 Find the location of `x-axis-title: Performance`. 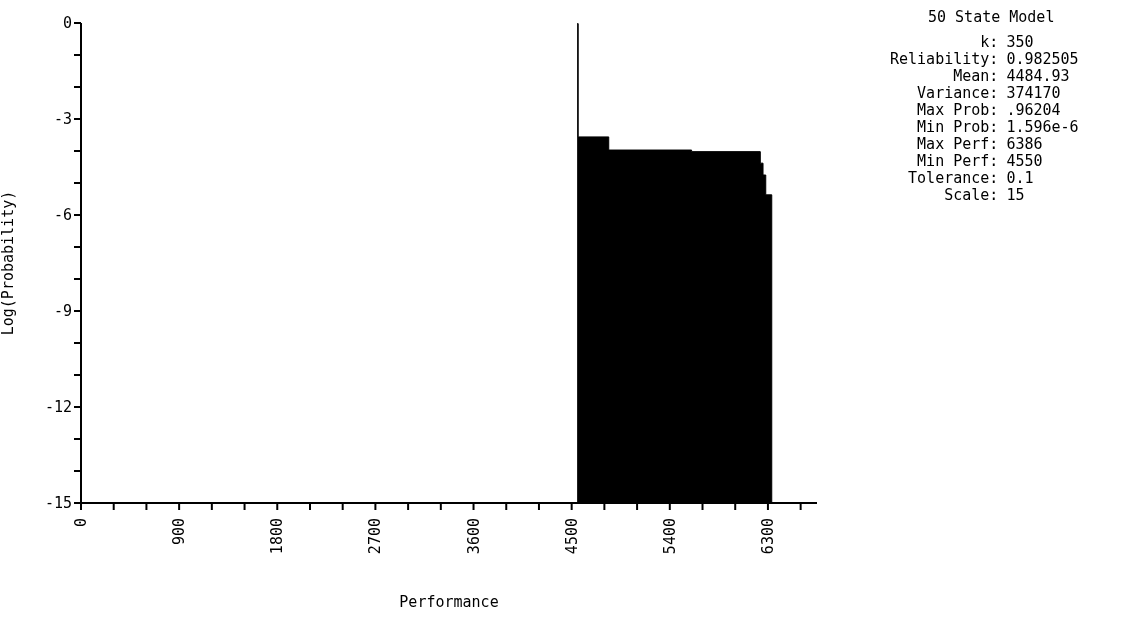

x-axis-title: Performance is located at coordinates (449, 602).